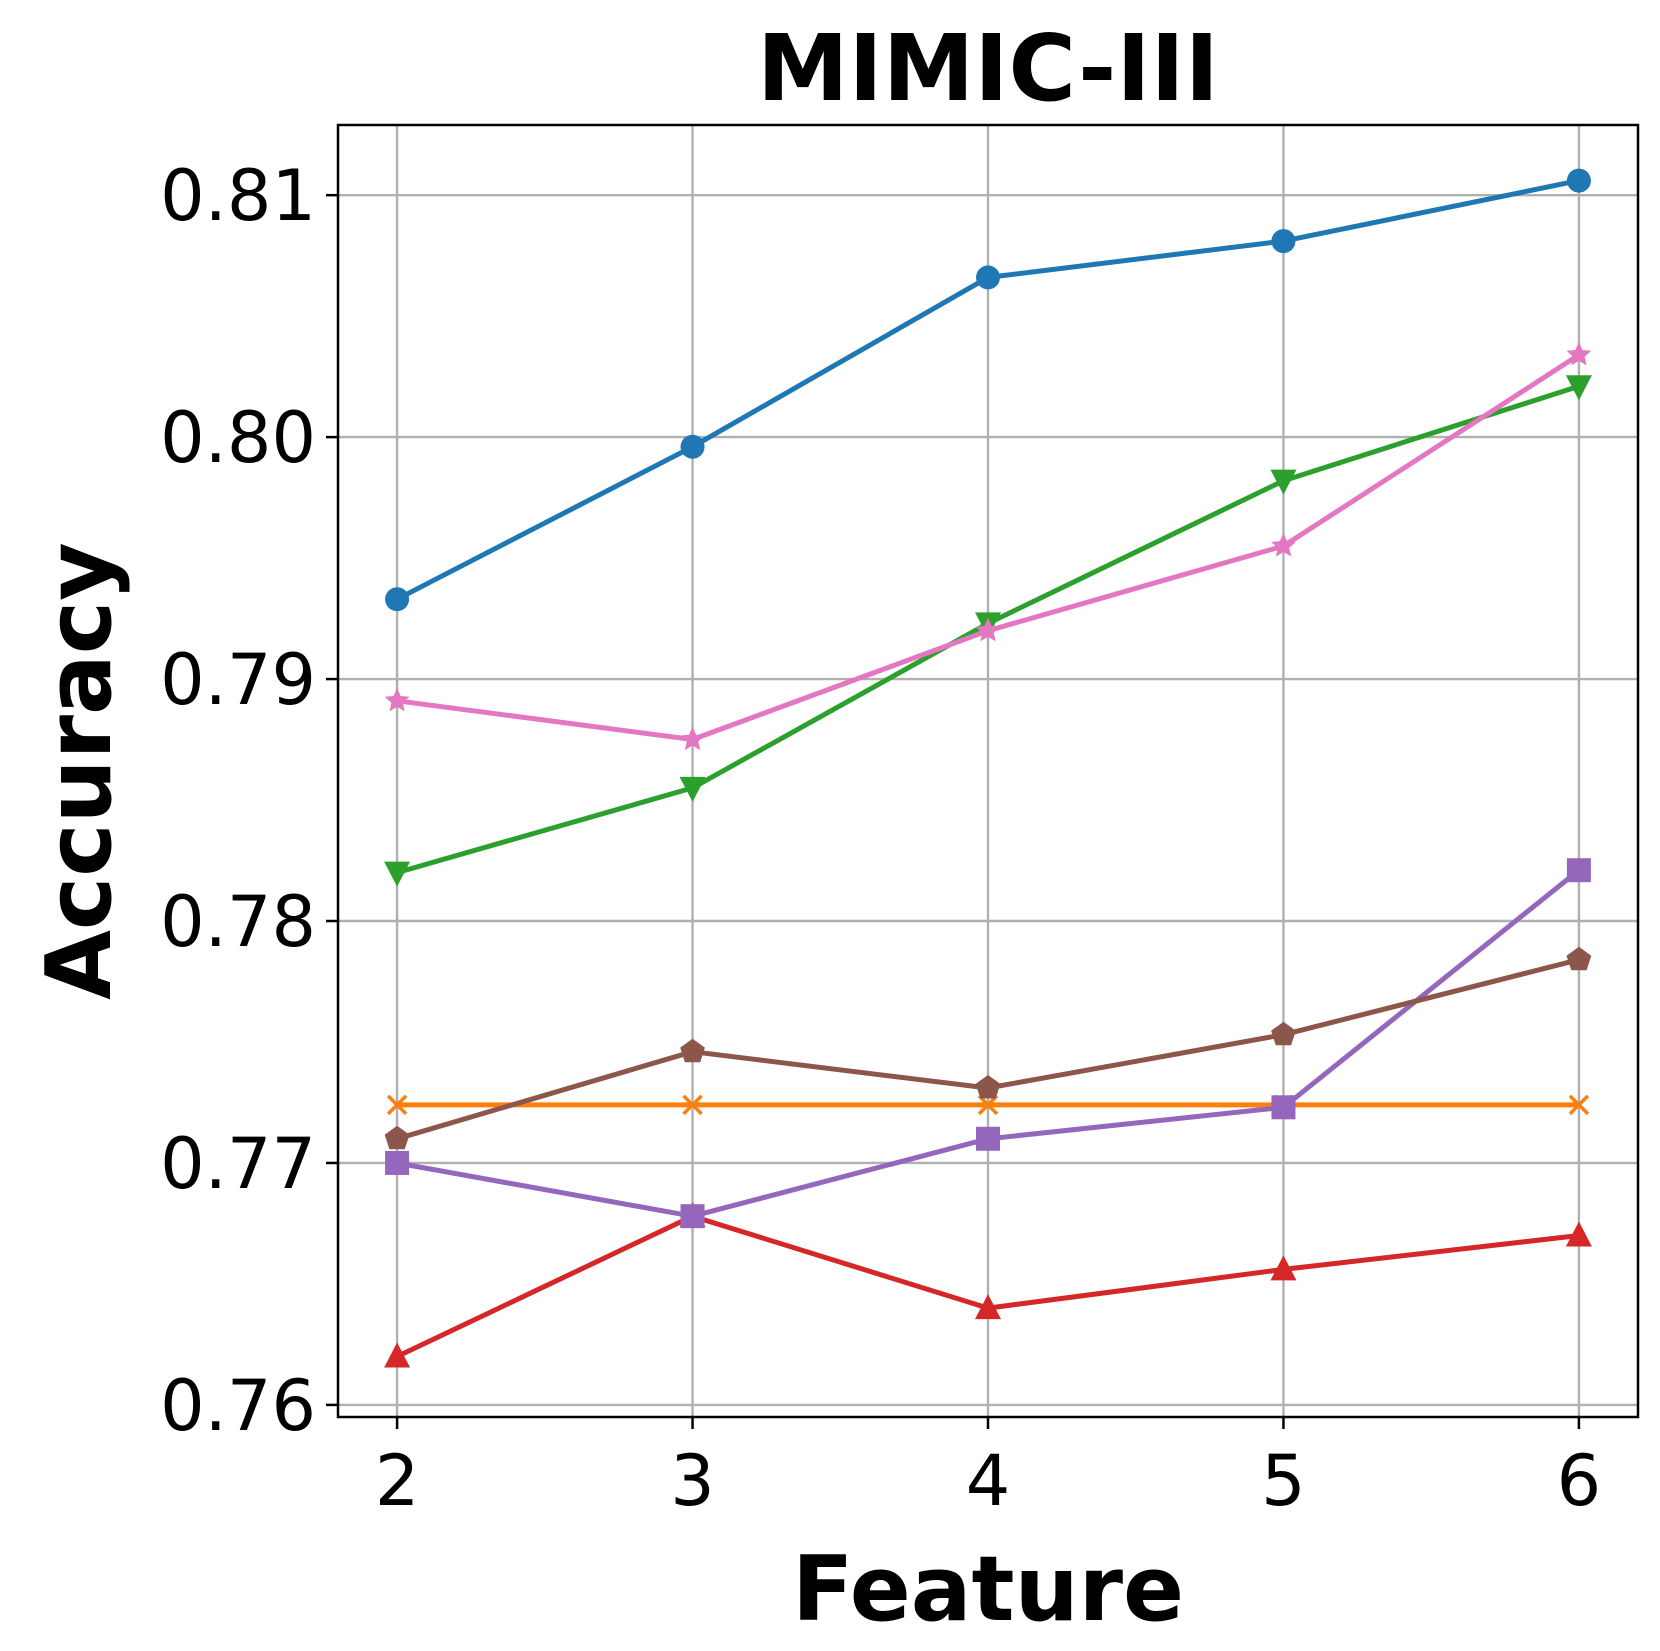  Describe the element at coordinates (238, 680) in the screenshot. I see `y-tick-label: 0.79` at that location.